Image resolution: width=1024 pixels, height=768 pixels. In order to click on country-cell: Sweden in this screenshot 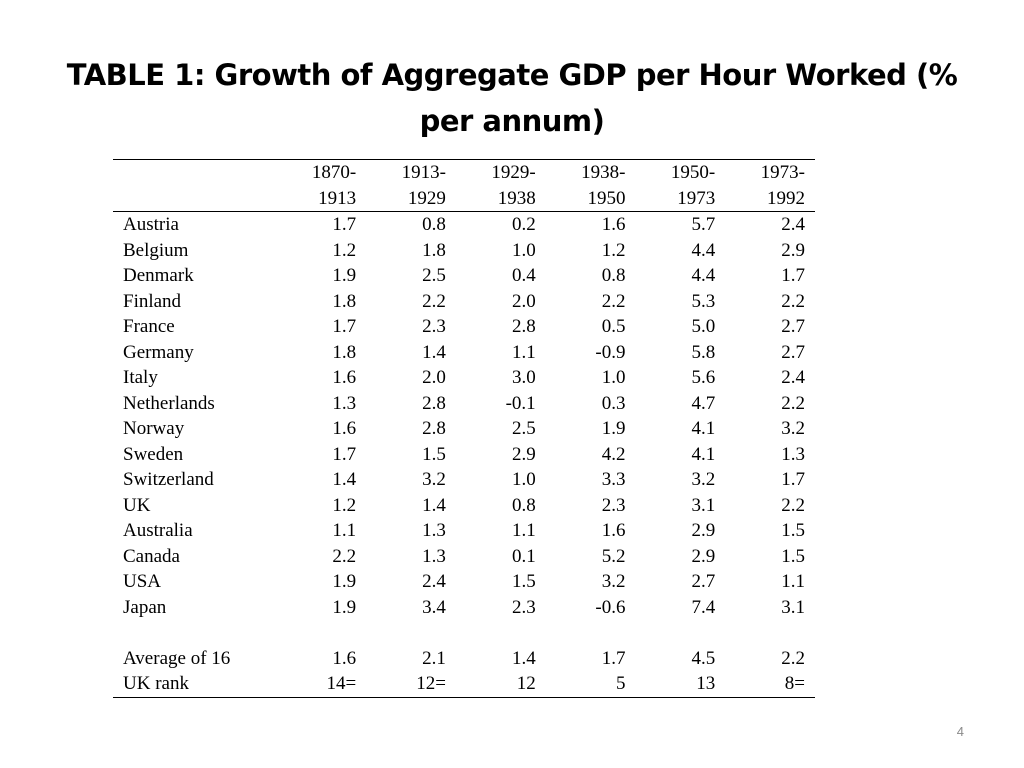, I will do `click(153, 454)`.